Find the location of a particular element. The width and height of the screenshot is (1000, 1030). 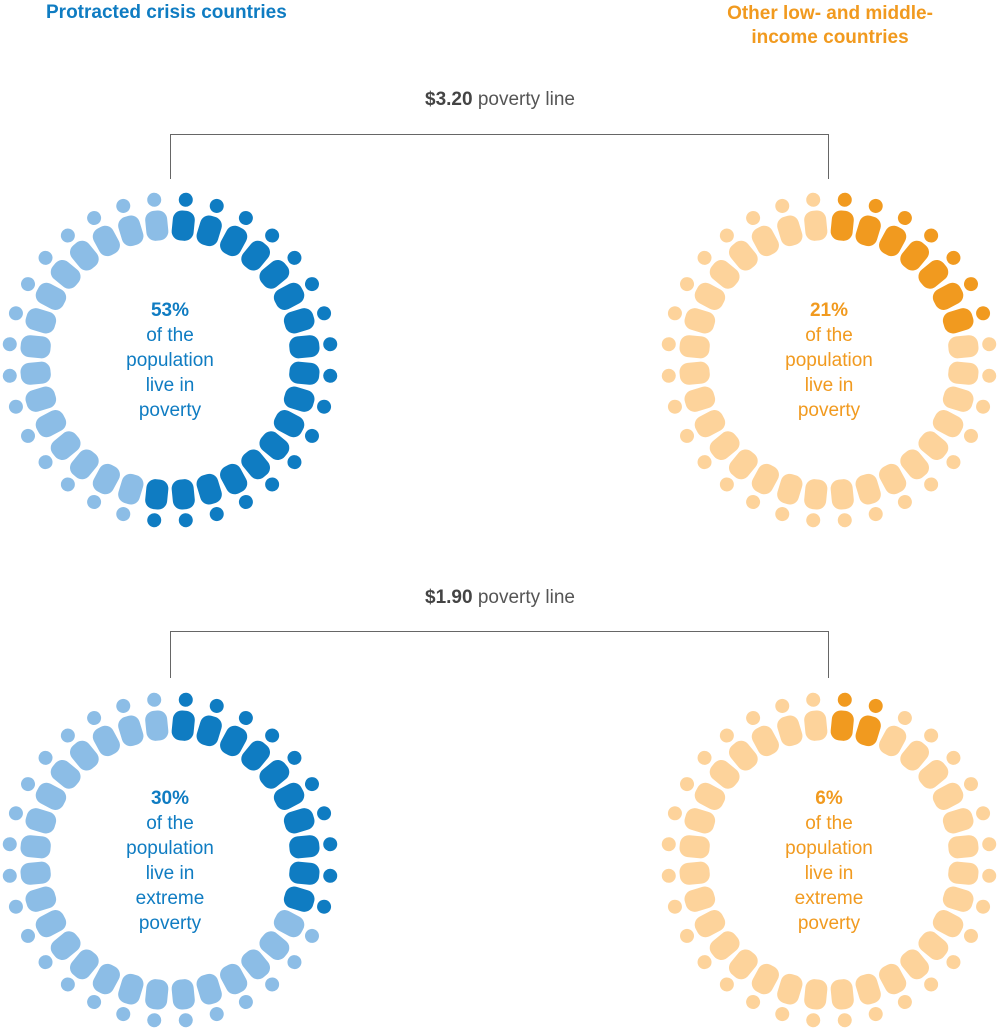

ring-center-label: 21% of the population live in poverty is located at coordinates (829, 360).